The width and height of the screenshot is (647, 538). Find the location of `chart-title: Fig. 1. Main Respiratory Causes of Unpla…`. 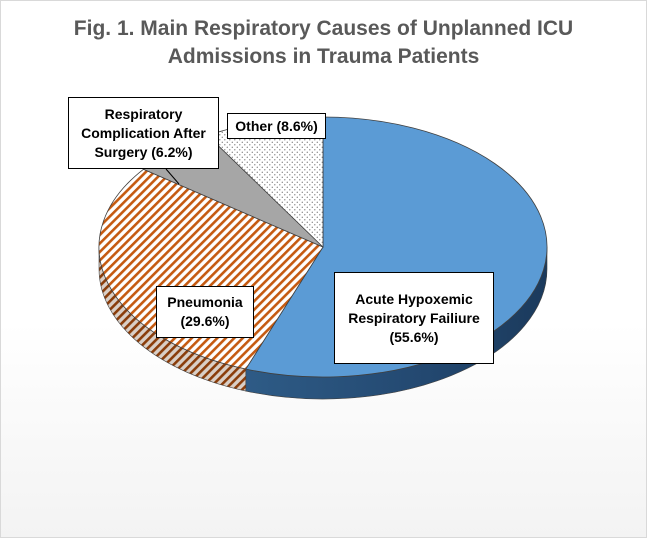

chart-title: Fig. 1. Main Respiratory Causes of Unpla… is located at coordinates (323, 43).